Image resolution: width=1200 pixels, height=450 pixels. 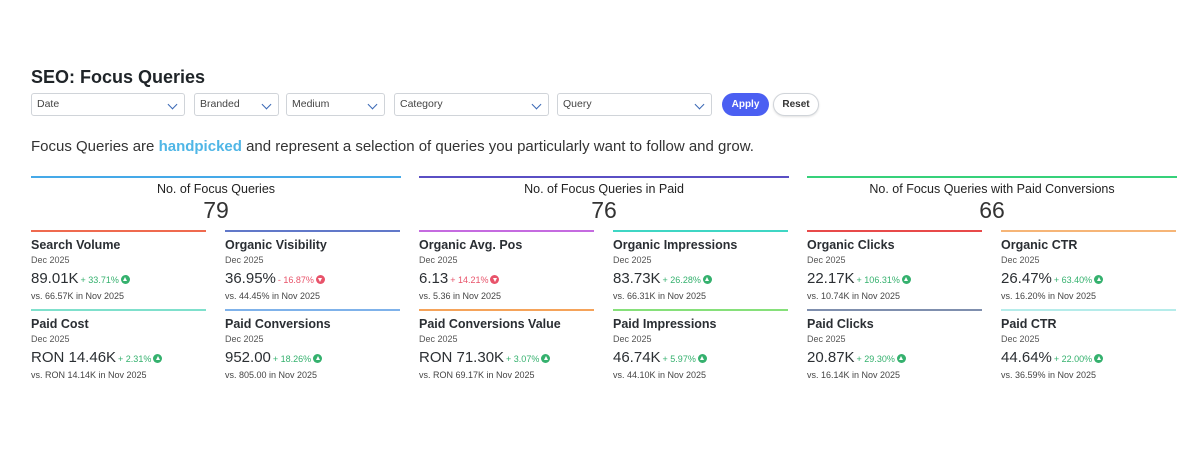 I want to click on card-comparison: vs. RON 14.14K in Nov 2025, so click(x=89, y=375).